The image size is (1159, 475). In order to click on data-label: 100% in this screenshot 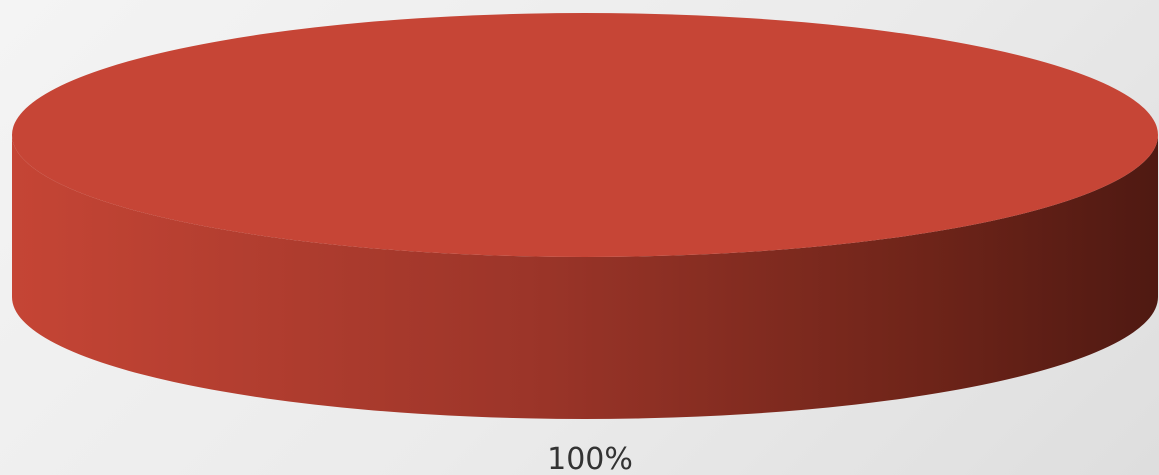, I will do `click(590, 458)`.